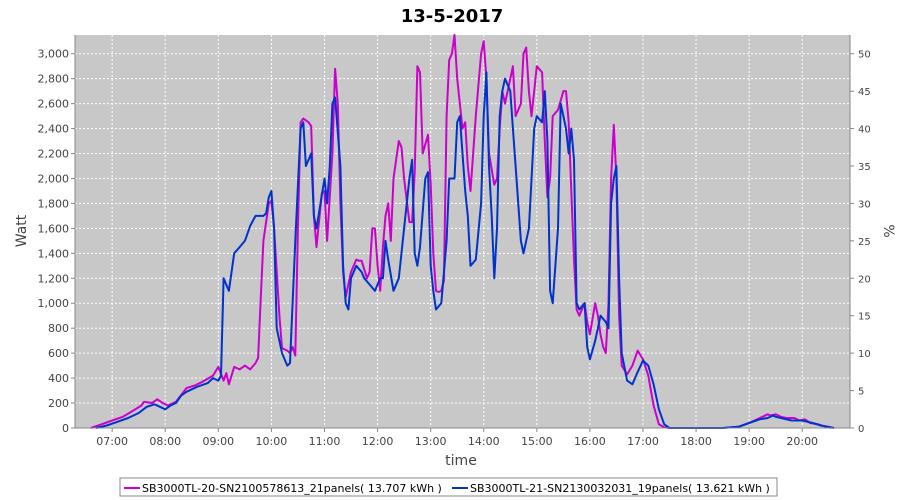 Image resolution: width=900 pixels, height=500 pixels. I want to click on y2-axis-title: %, so click(888, 230).